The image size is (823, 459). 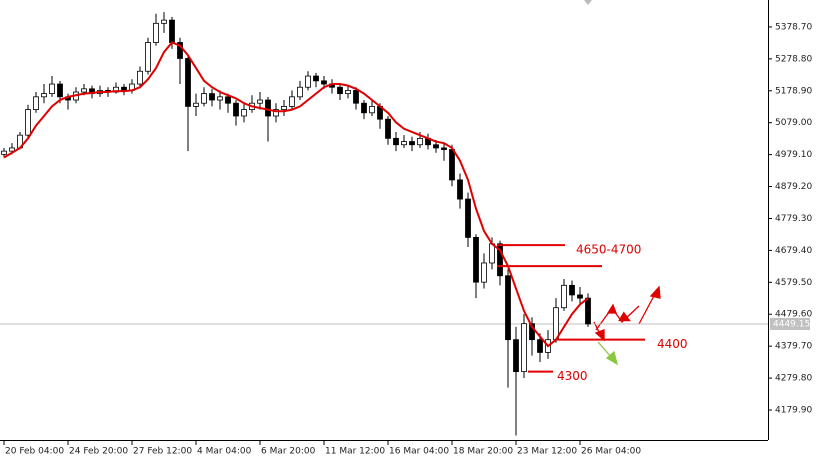 What do you see at coordinates (572, 376) in the screenshot?
I see `level-label: 4300` at bounding box center [572, 376].